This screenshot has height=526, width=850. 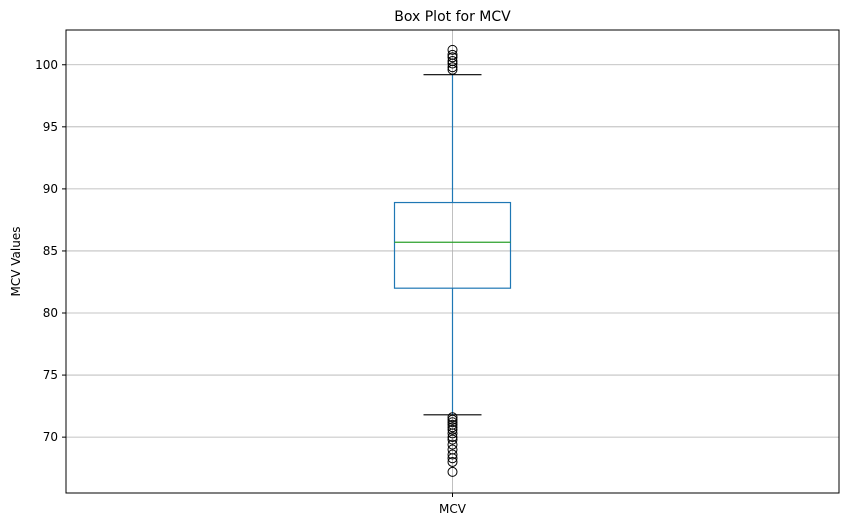 What do you see at coordinates (452, 17) in the screenshot?
I see `chart-title: Box Plot for MCV` at bounding box center [452, 17].